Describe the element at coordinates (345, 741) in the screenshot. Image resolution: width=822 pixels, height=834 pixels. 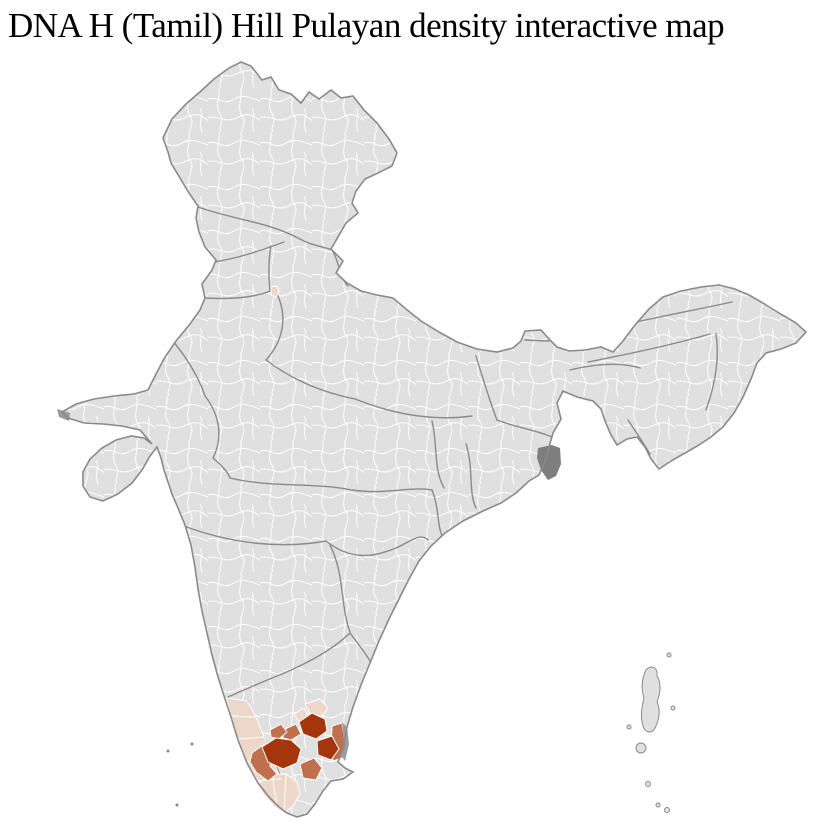
I see `east-coast-shadow` at that location.